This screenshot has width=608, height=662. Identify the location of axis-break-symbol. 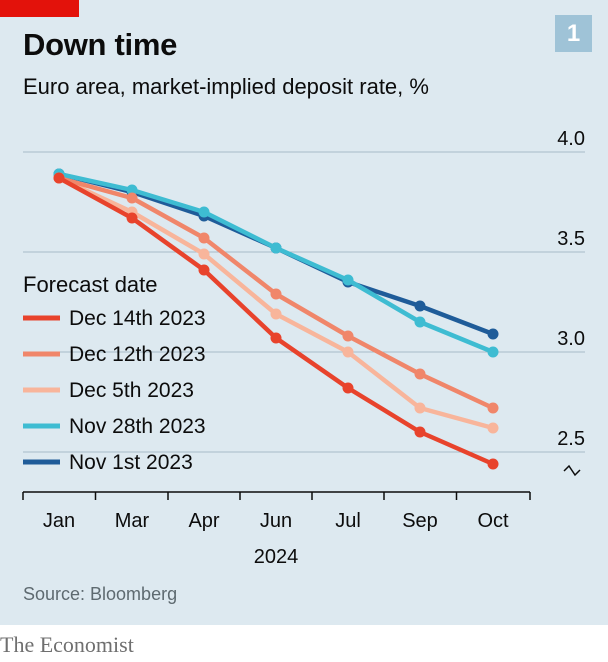
(572, 470).